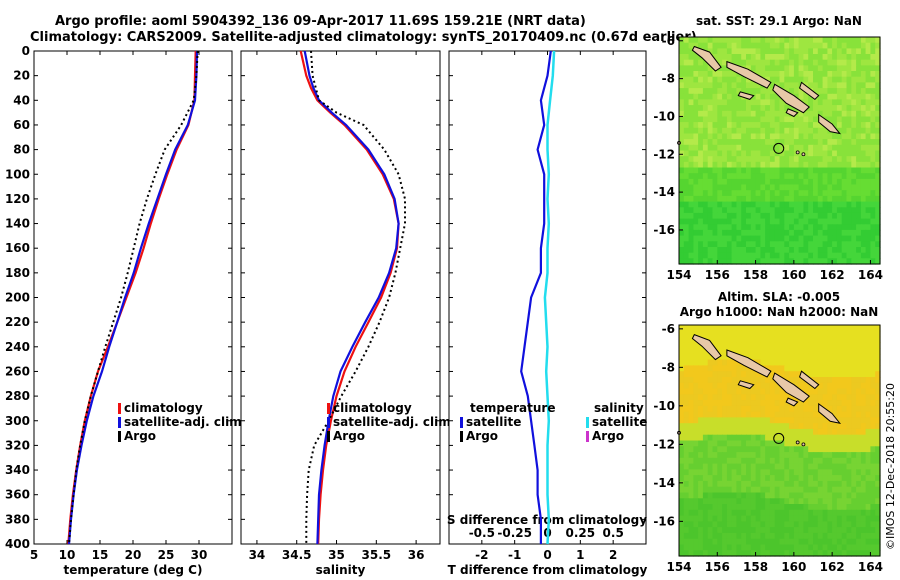 This screenshot has height=580, width=900. I want to click on series-line-argo, so click(133, 297).